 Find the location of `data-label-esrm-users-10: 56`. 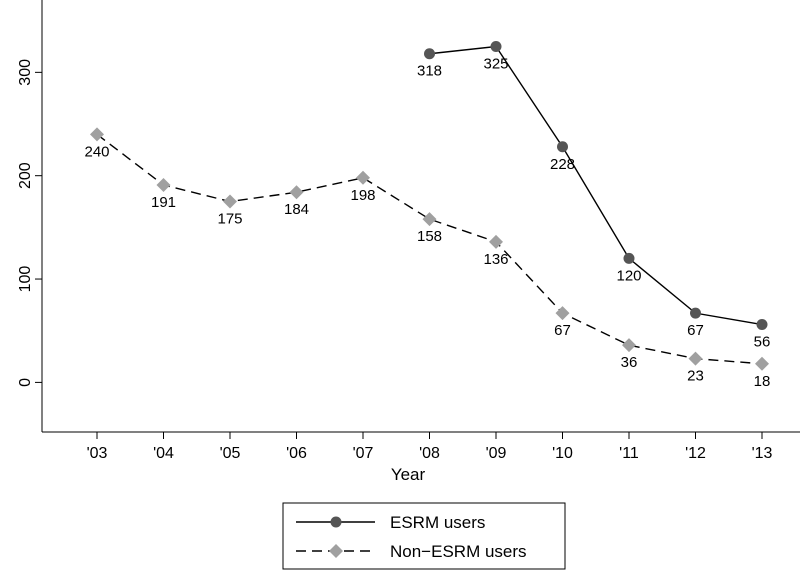

data-label-esrm-users-10: 56 is located at coordinates (762, 342).